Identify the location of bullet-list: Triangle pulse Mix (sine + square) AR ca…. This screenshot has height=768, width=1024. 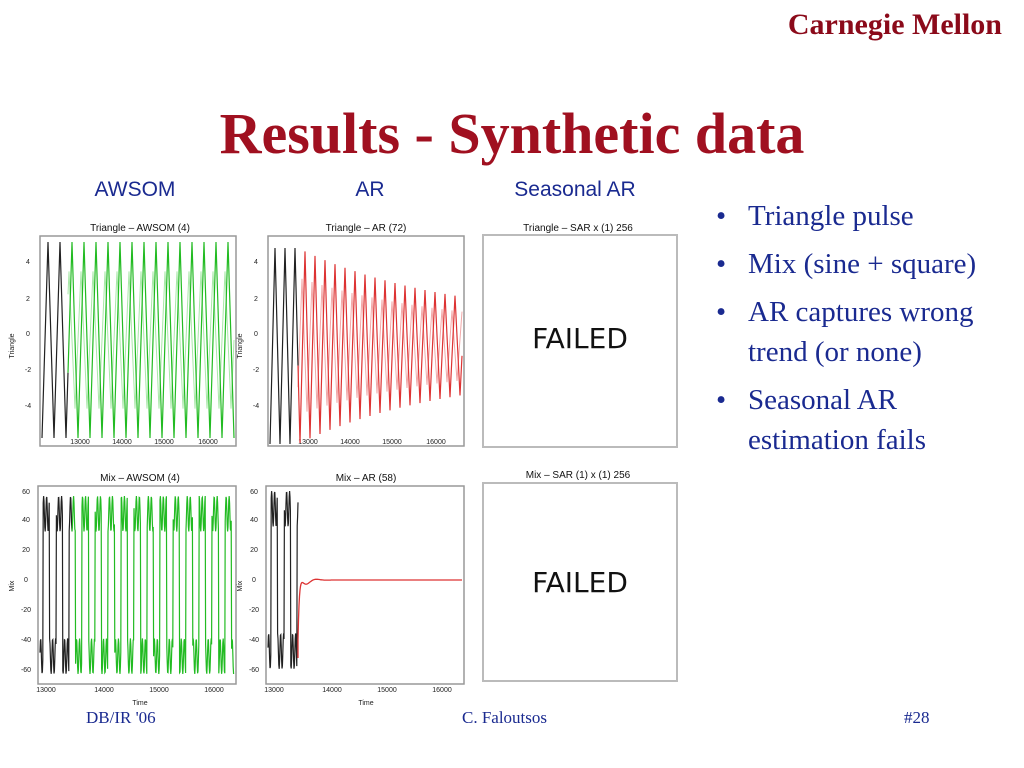
(857, 332).